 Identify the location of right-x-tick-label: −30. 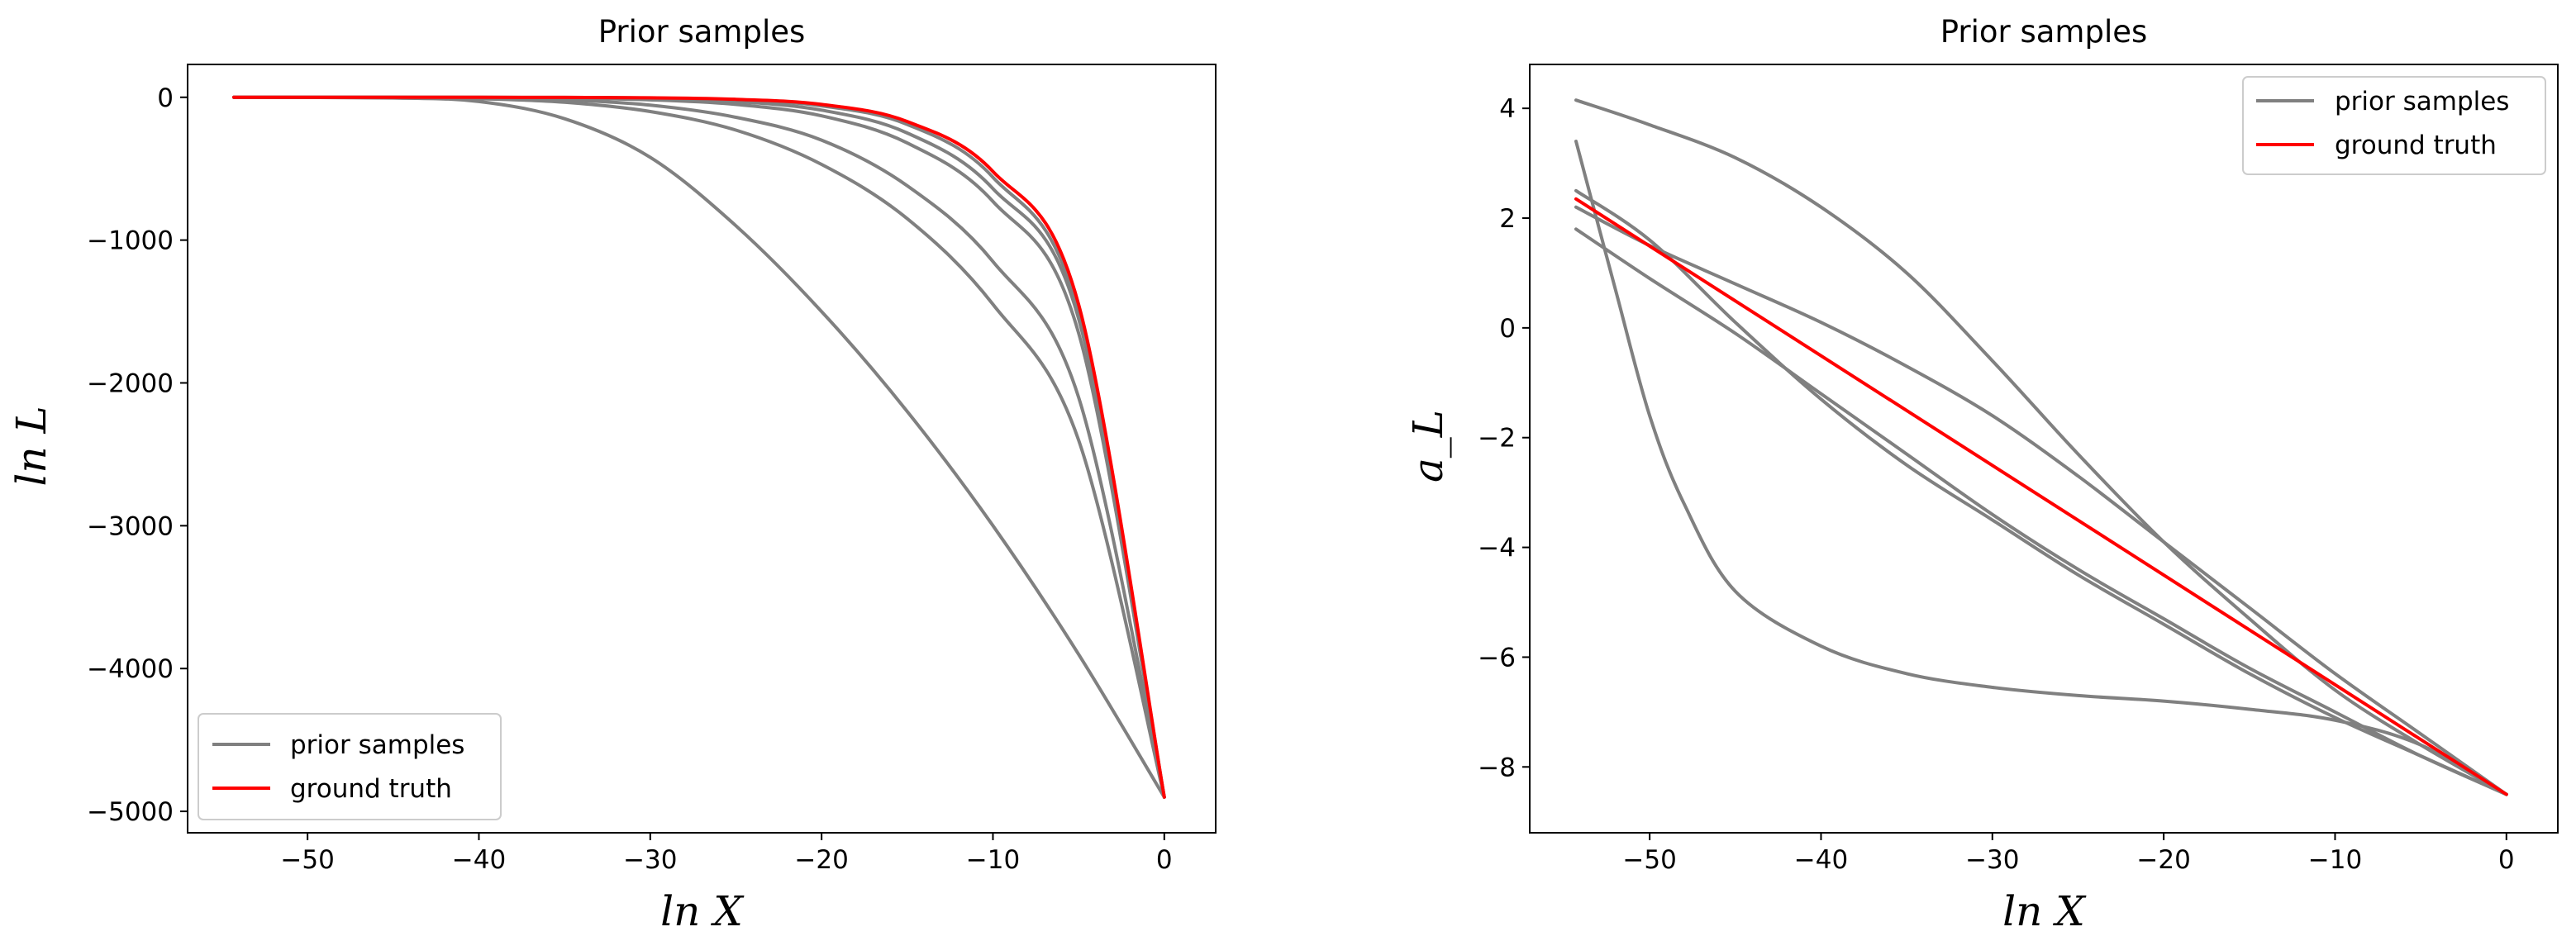
(1992, 860).